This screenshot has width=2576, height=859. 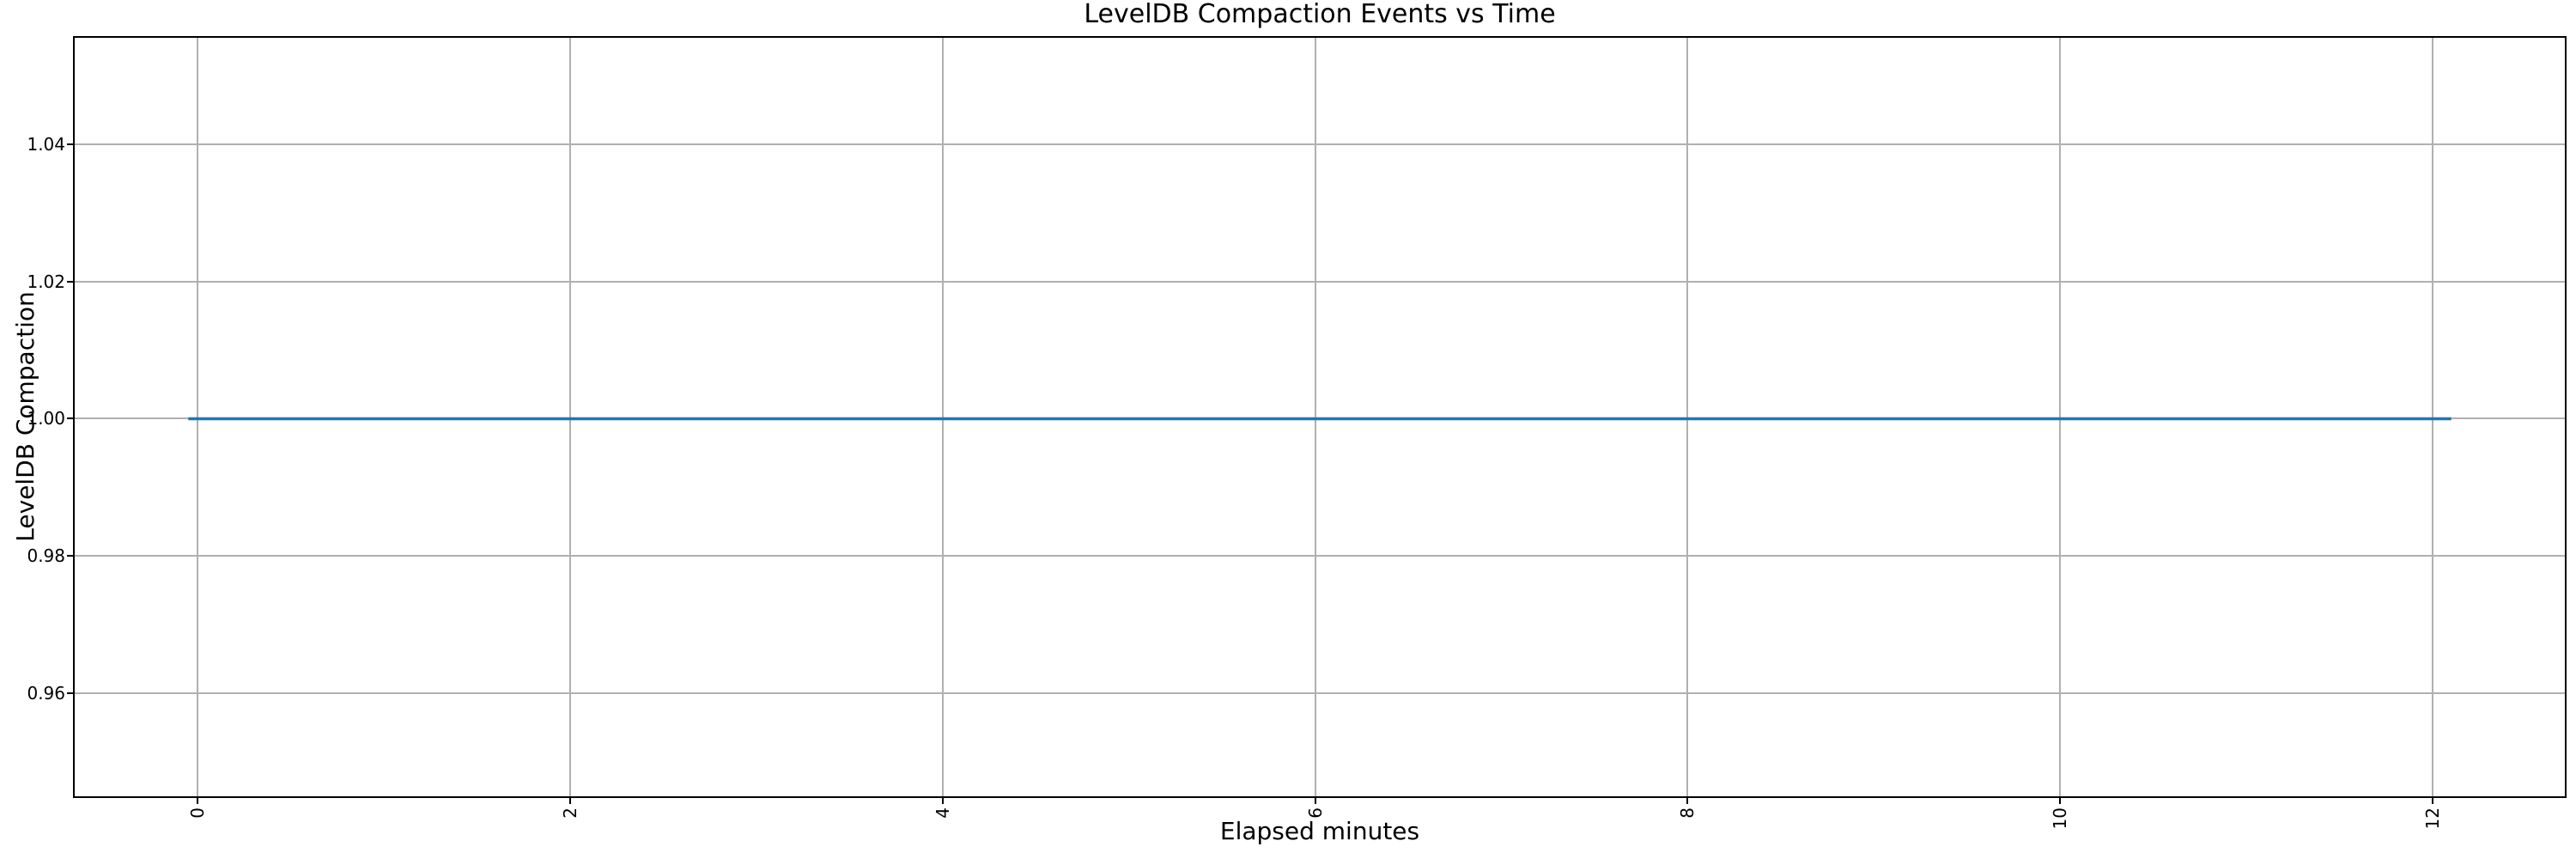 What do you see at coordinates (46, 144) in the screenshot?
I see `y-tick-label: 1.04` at bounding box center [46, 144].